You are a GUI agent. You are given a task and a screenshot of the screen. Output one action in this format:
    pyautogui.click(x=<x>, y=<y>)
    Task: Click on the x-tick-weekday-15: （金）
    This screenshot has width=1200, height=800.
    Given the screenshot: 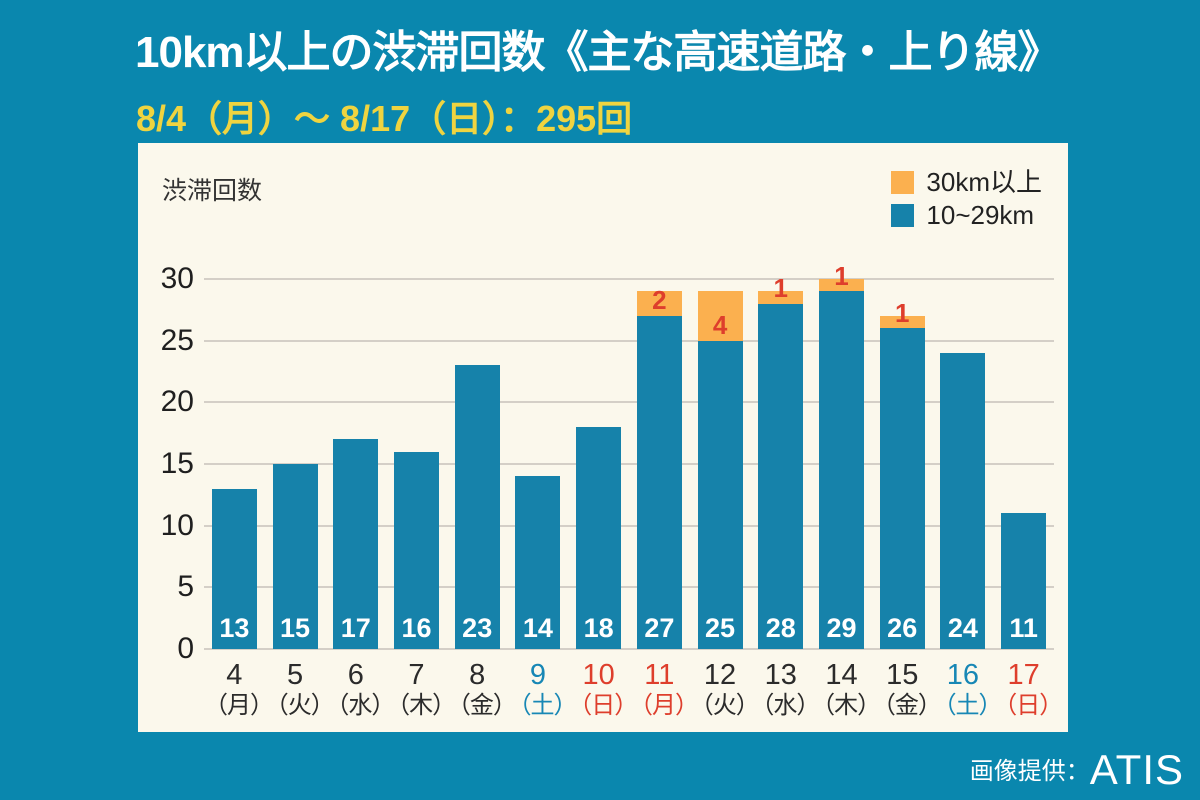 What is the action you would take?
    pyautogui.click(x=906, y=705)
    